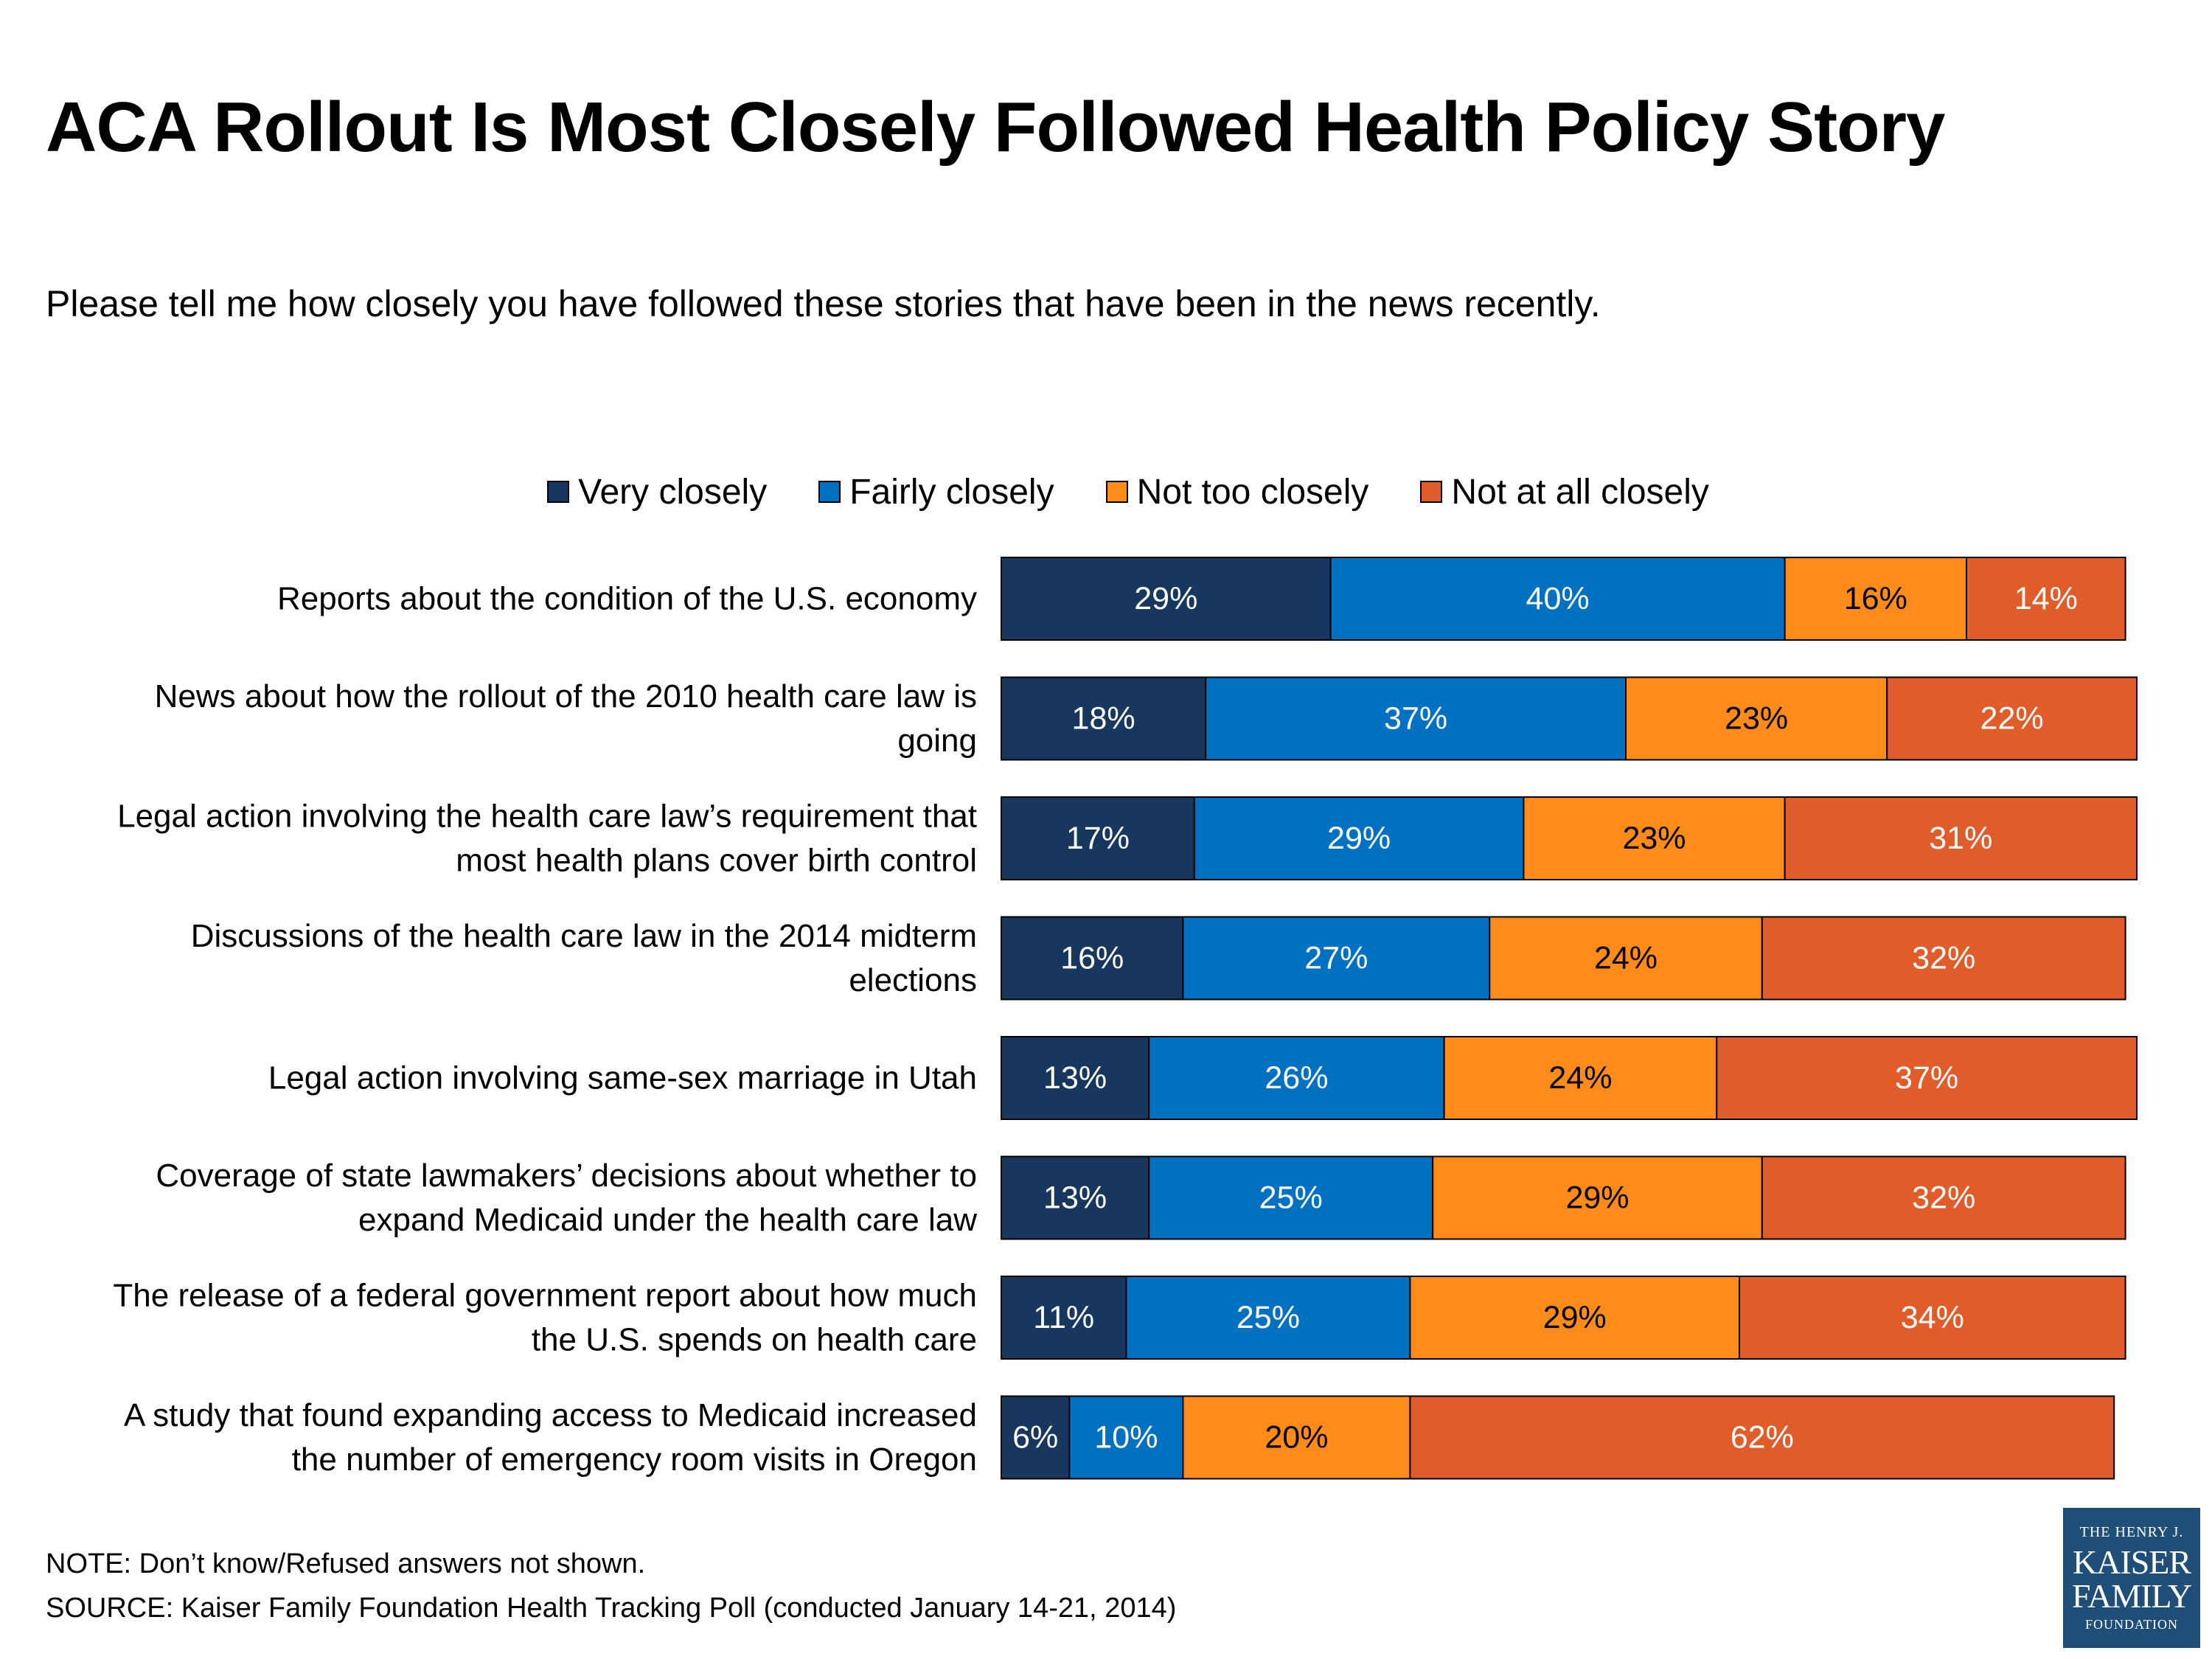 The height and width of the screenshot is (1659, 2212). What do you see at coordinates (1116, 492) in the screenshot?
I see `legend-swatch-not-too-closely` at bounding box center [1116, 492].